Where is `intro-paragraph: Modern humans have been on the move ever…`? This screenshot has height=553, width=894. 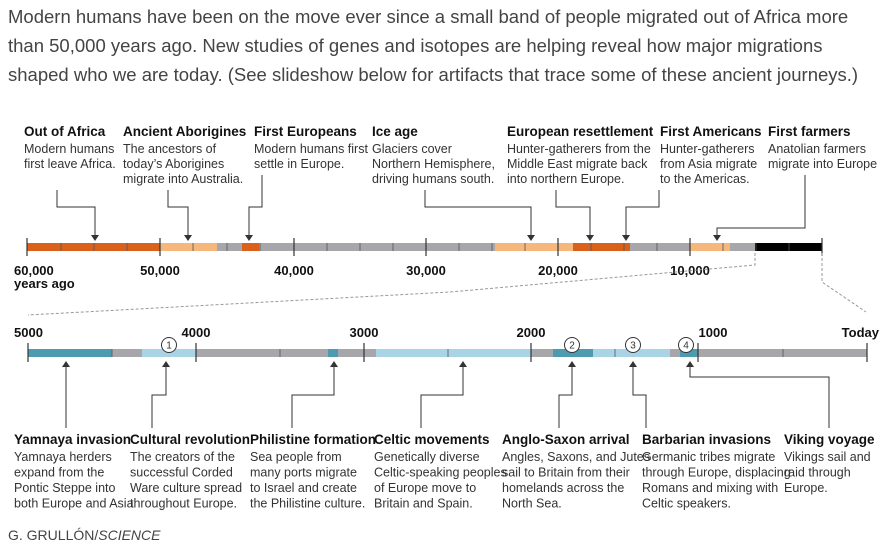
intro-paragraph: Modern humans have been on the move ever… is located at coordinates (433, 45).